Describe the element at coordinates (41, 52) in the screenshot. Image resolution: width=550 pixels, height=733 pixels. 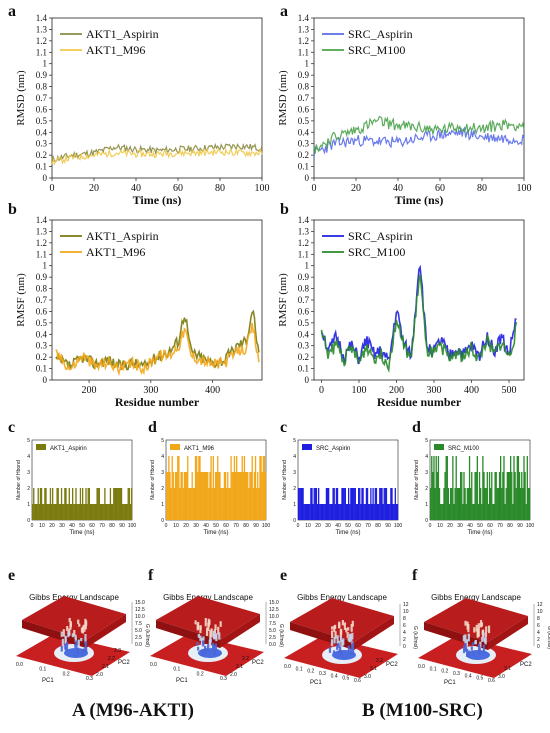
I see `y-tick-label: 1.1` at that location.